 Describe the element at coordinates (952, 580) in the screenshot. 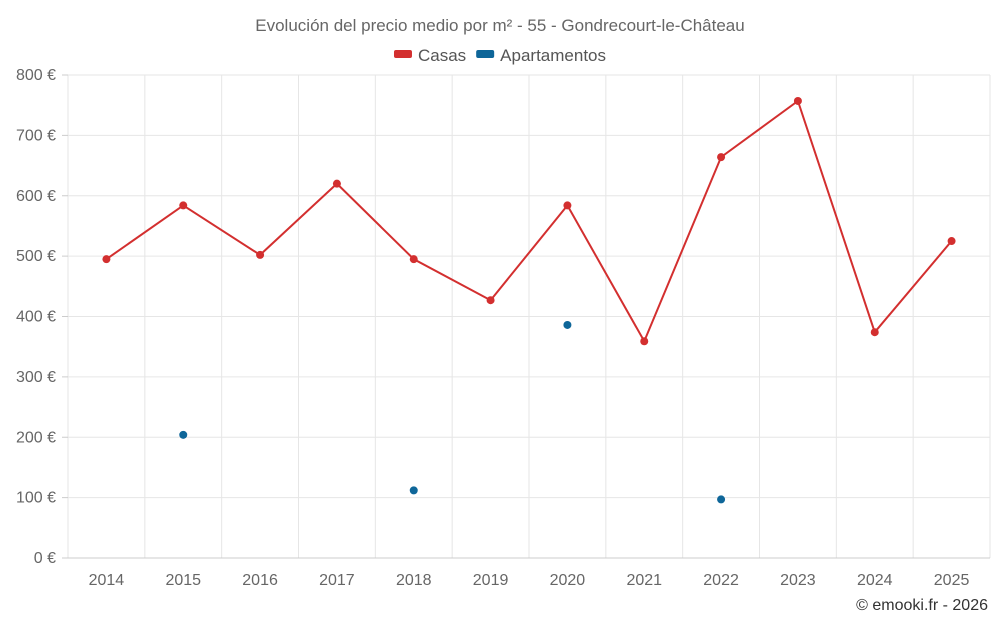

I see `x-tick-label: 2025` at that location.